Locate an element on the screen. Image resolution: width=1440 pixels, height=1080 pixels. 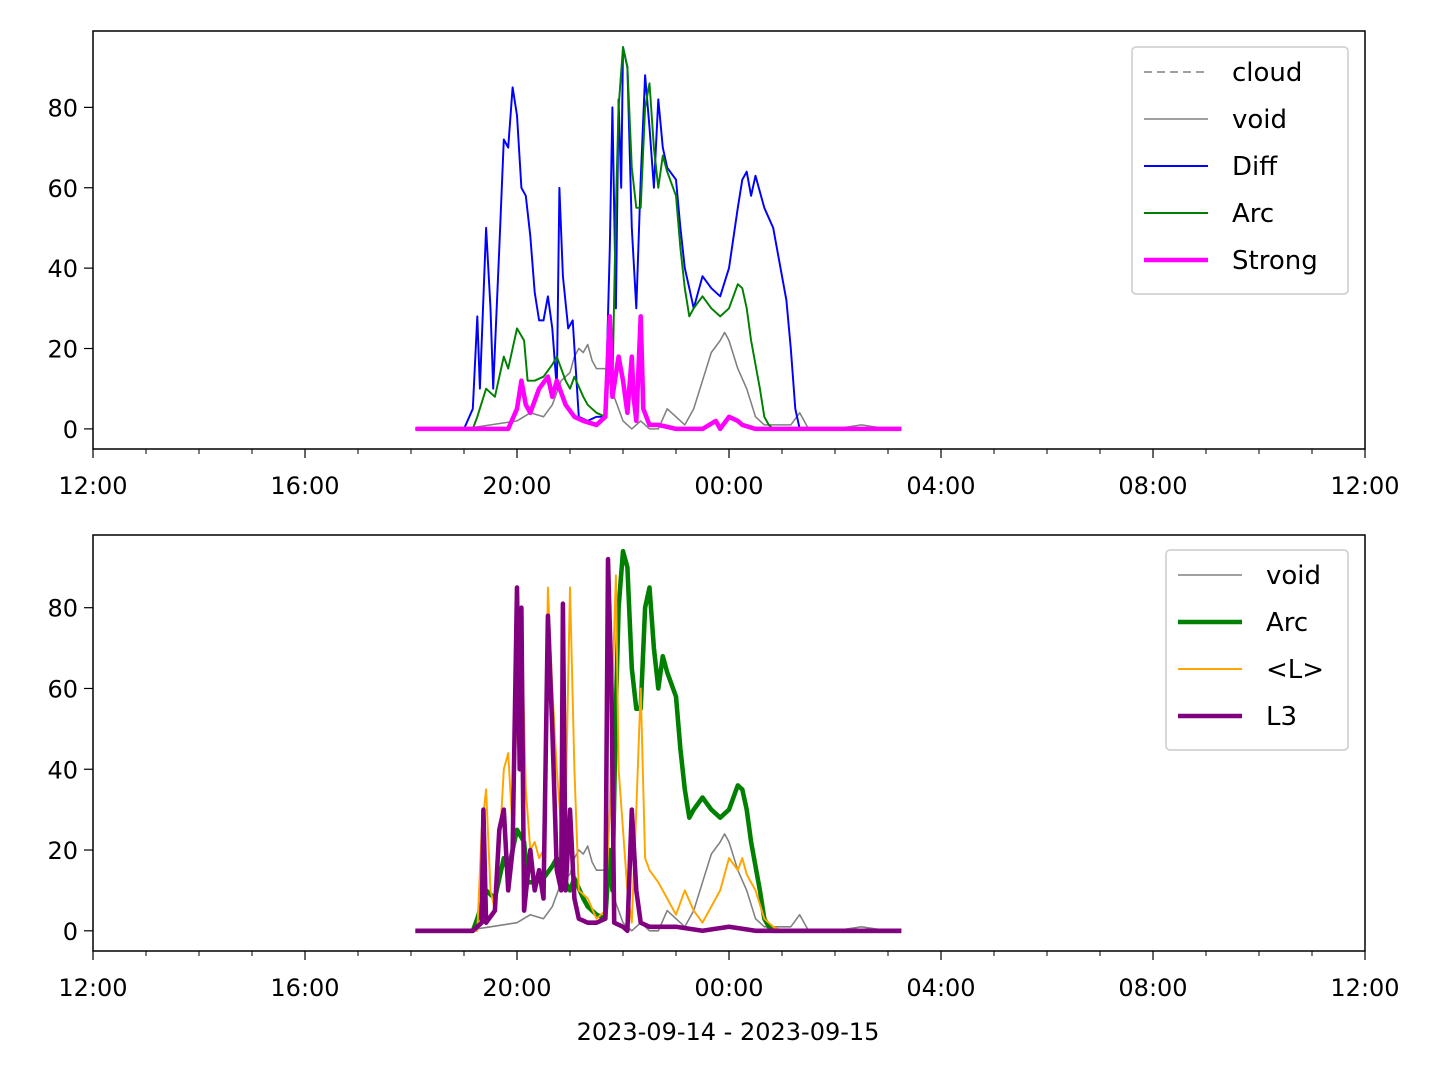
series-line-arc is located at coordinates (658, 238).